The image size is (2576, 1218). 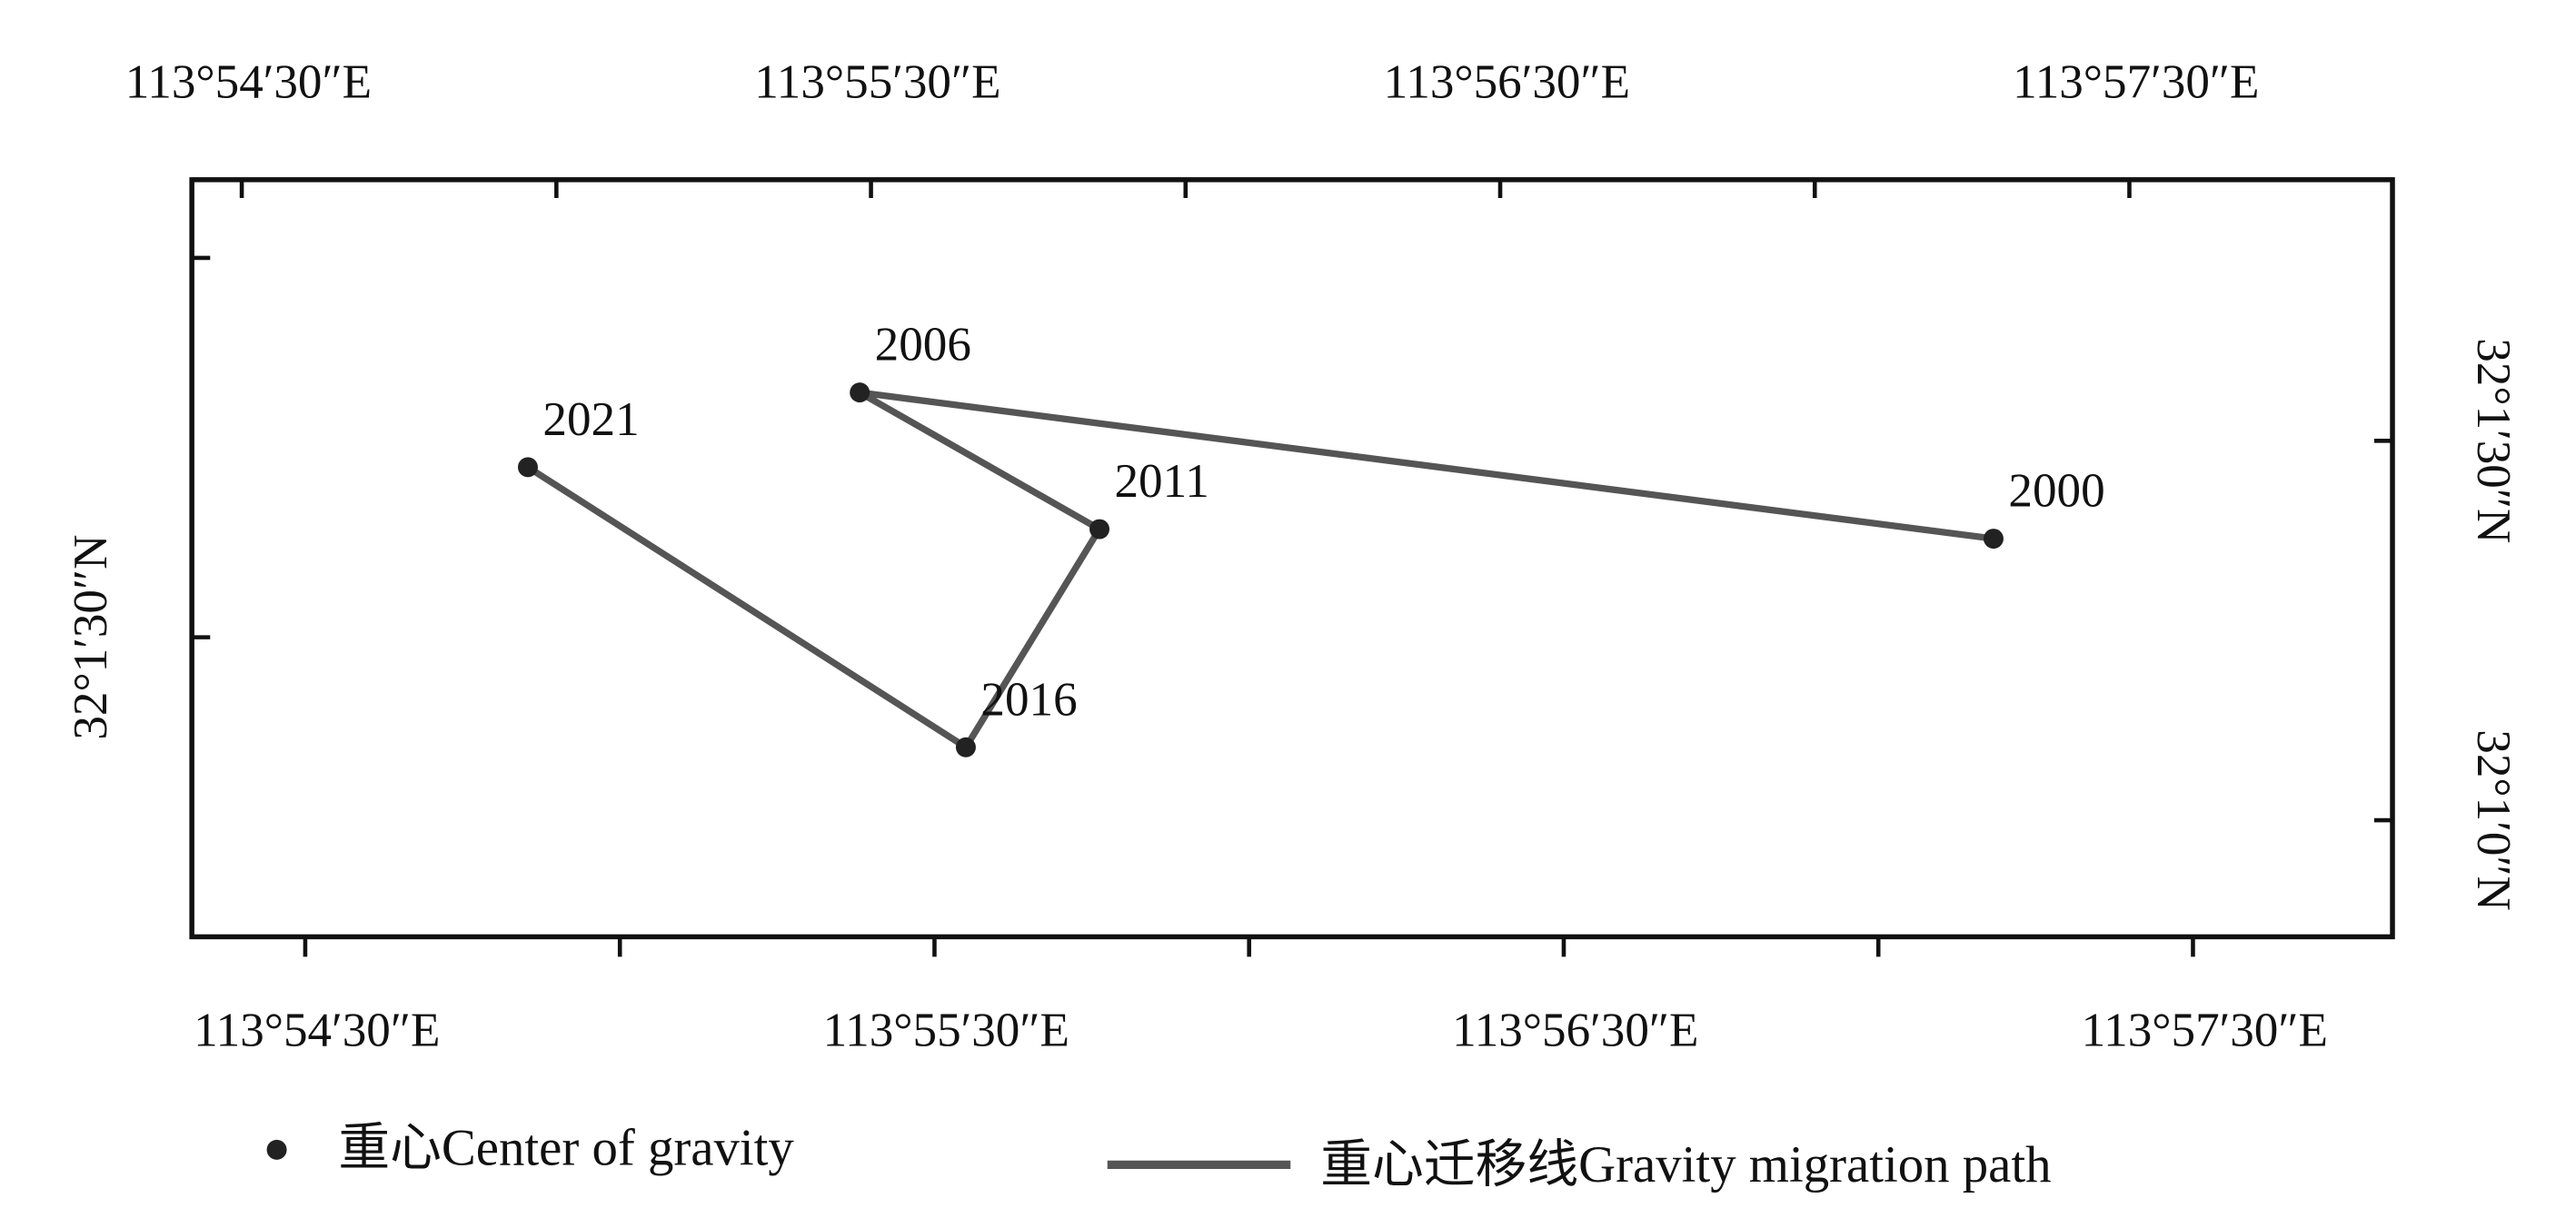 What do you see at coordinates (1575, 1031) in the screenshot?
I see `x-tick-label: 113°56′30″E` at bounding box center [1575, 1031].